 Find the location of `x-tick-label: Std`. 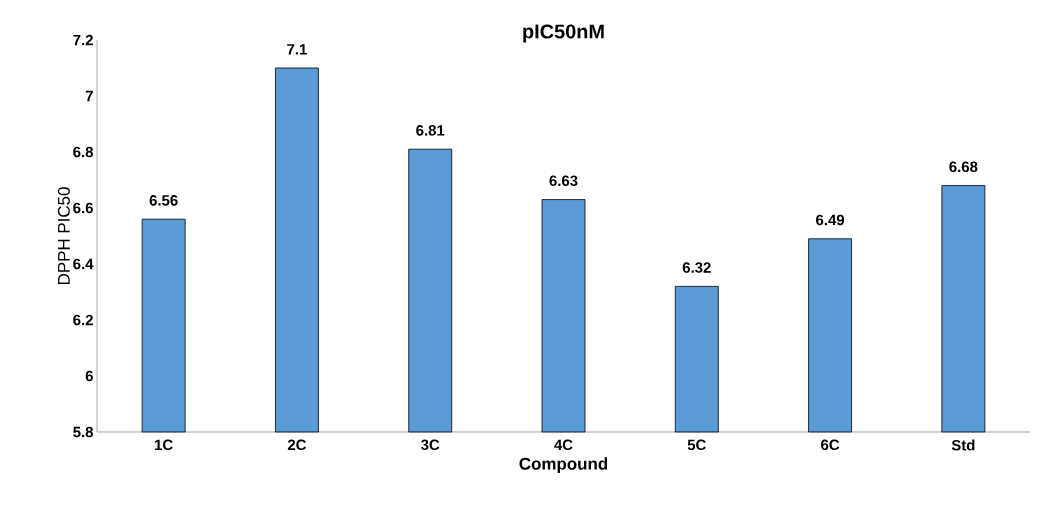

x-tick-label: Std is located at coordinates (963, 445).